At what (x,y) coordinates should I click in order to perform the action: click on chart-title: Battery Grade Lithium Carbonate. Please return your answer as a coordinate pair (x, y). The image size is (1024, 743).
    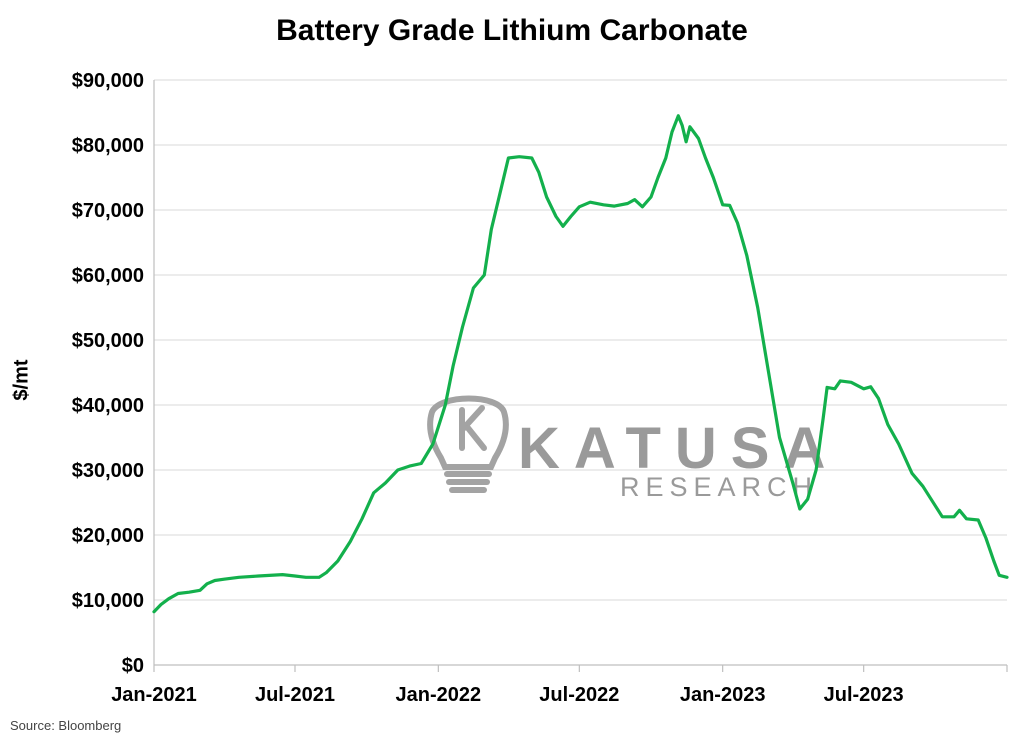
    Looking at the image, I should click on (512, 30).